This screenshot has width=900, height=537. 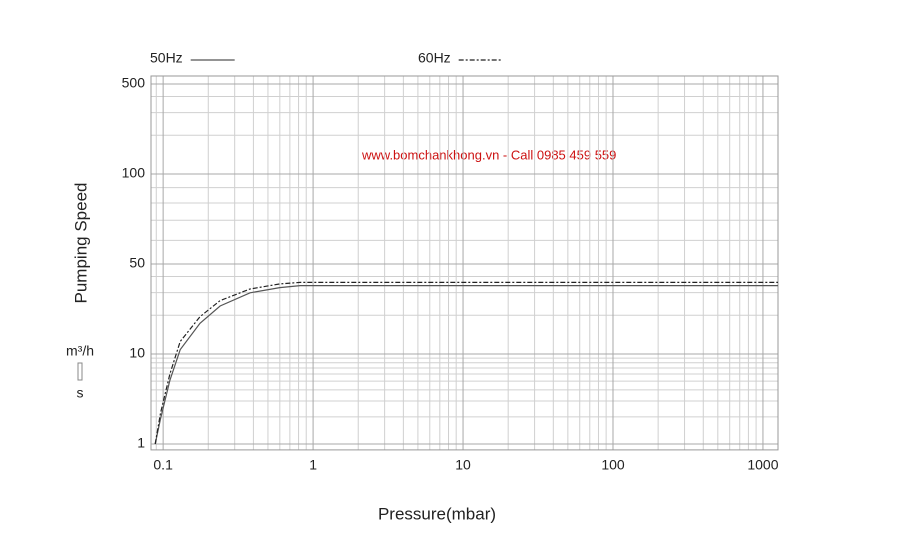 I want to click on x-tick-label: 10, so click(x=463, y=465).